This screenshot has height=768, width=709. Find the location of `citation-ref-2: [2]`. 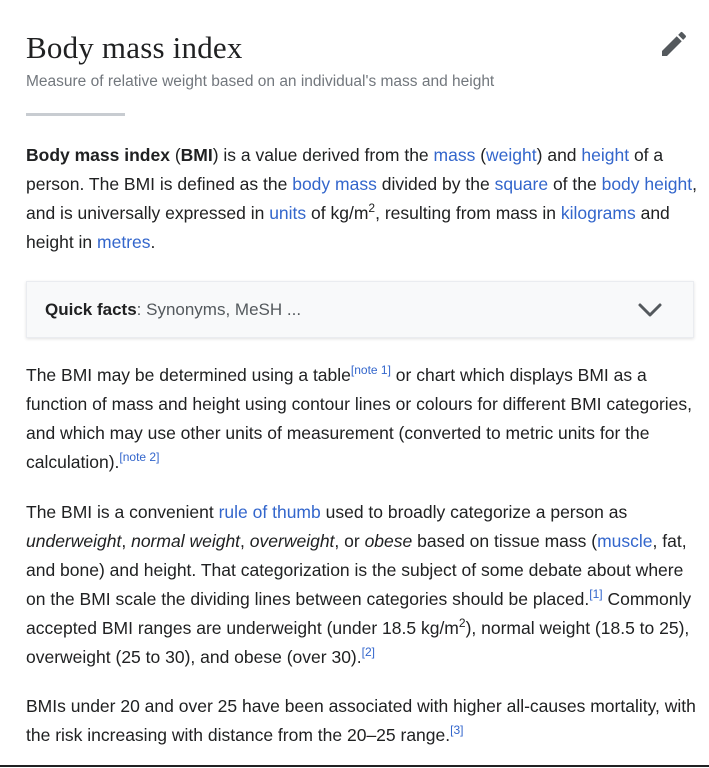

citation-ref-2: [2] is located at coordinates (368, 652).